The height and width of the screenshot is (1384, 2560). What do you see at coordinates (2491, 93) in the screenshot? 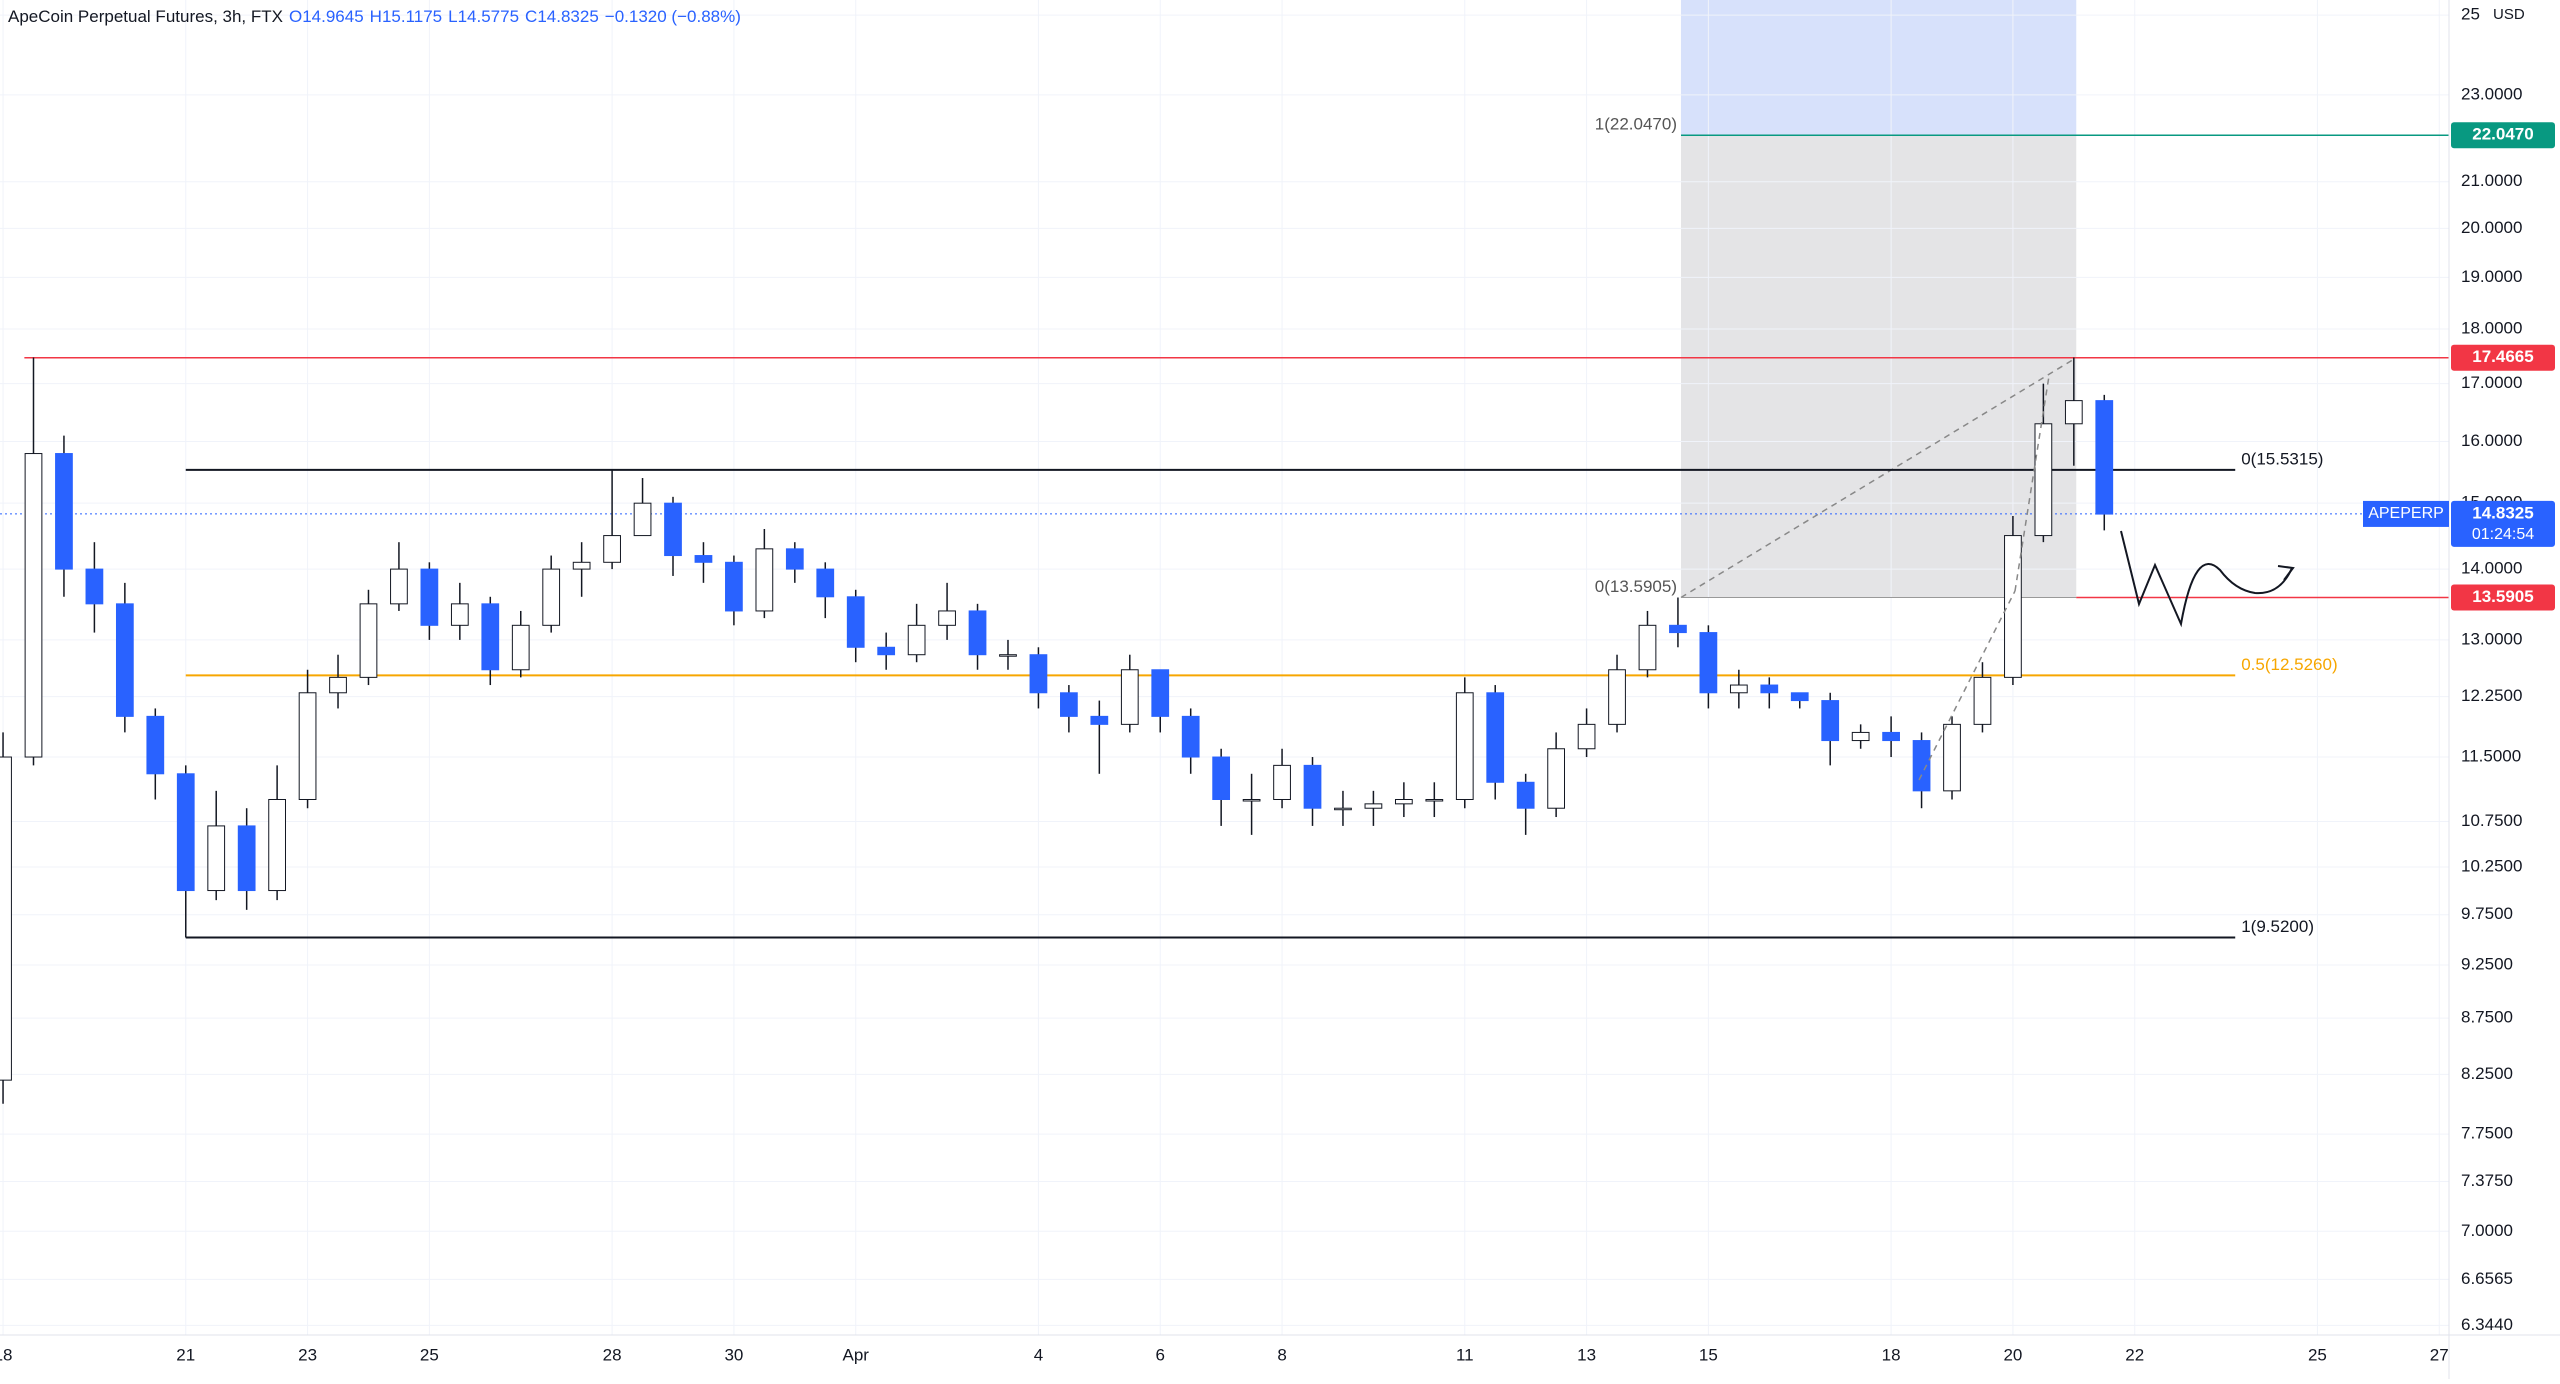
I see `y-tick-label: 23.0000` at bounding box center [2491, 93].